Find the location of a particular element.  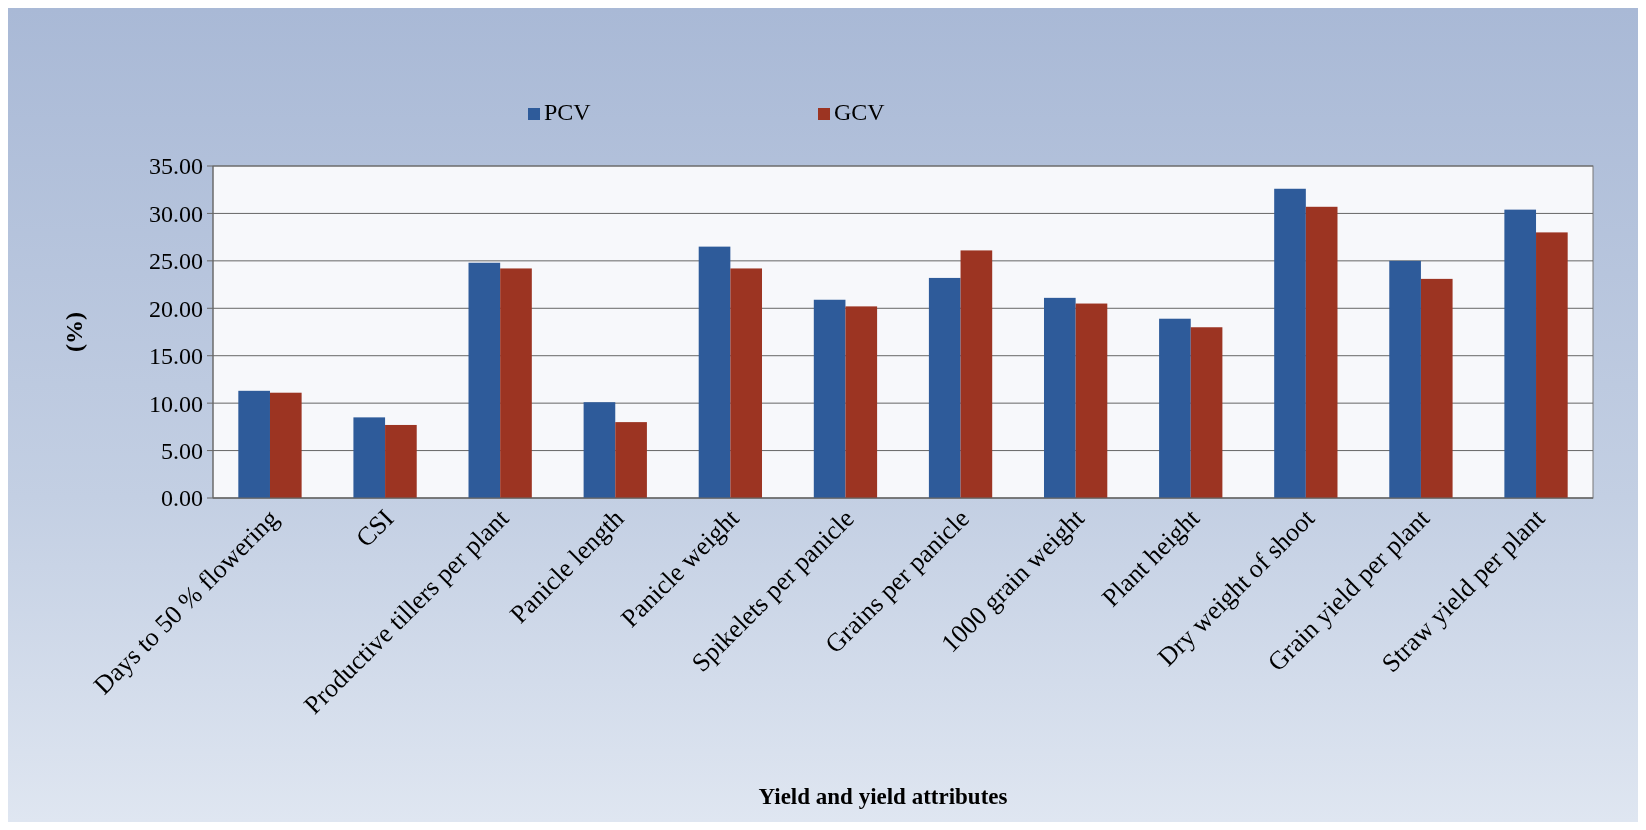

x-tick-label: CSI is located at coordinates (375, 528).